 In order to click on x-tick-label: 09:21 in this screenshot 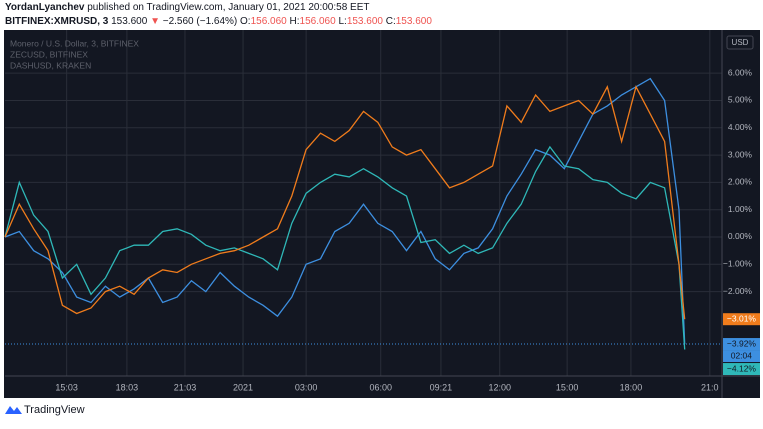, I will do `click(441, 387)`.